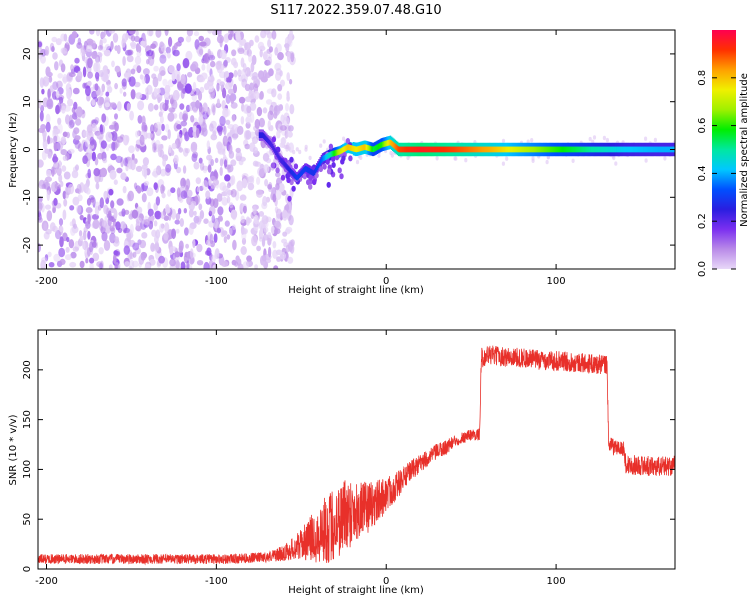 Image resolution: width=750 pixels, height=600 pixels. I want to click on x-tick-label: -200, so click(46, 281).